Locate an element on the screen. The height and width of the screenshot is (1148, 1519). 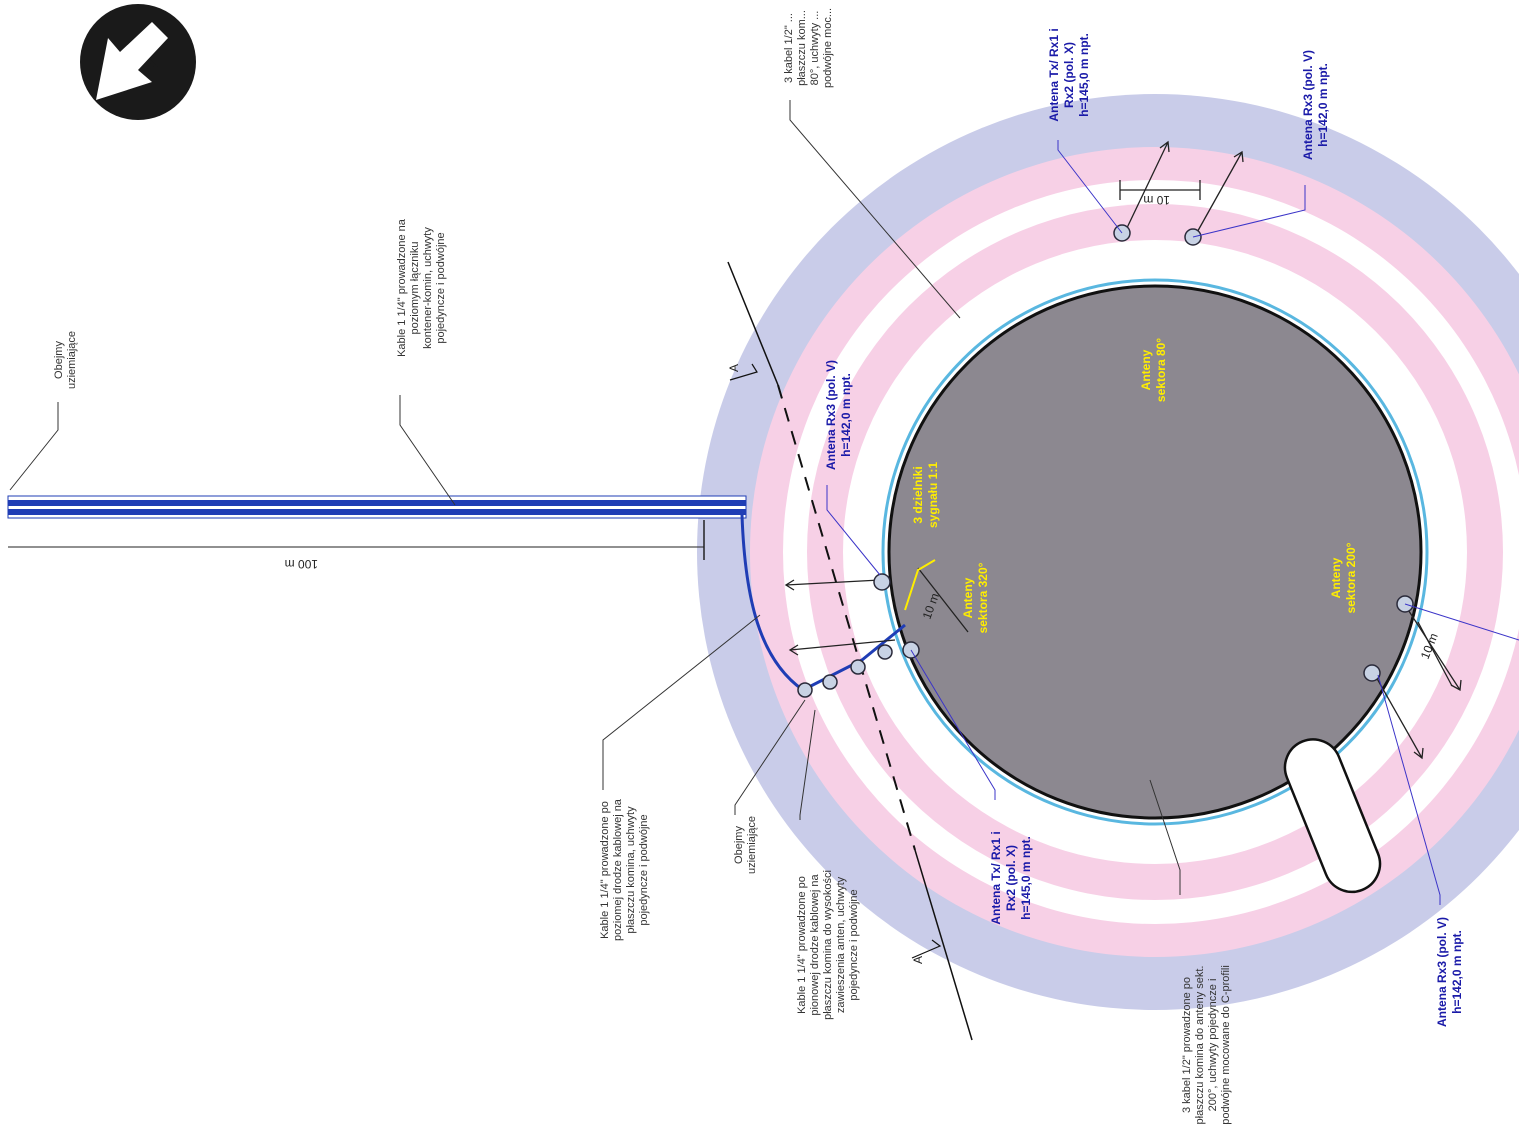
flue-duct is located at coordinates (1332, 816).